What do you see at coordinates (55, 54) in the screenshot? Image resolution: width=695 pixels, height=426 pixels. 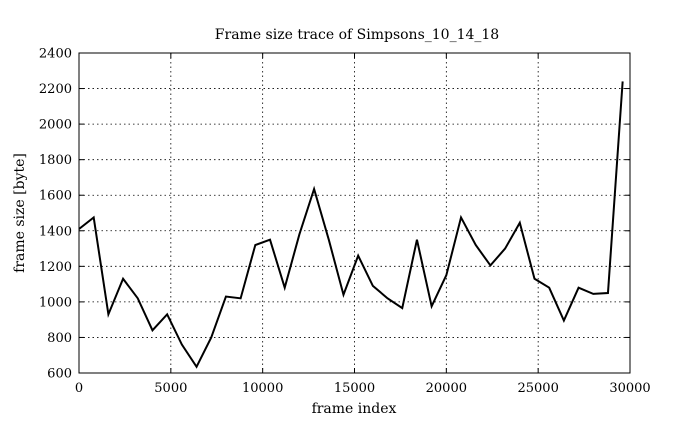 I see `y-tick-label: 2400` at bounding box center [55, 54].